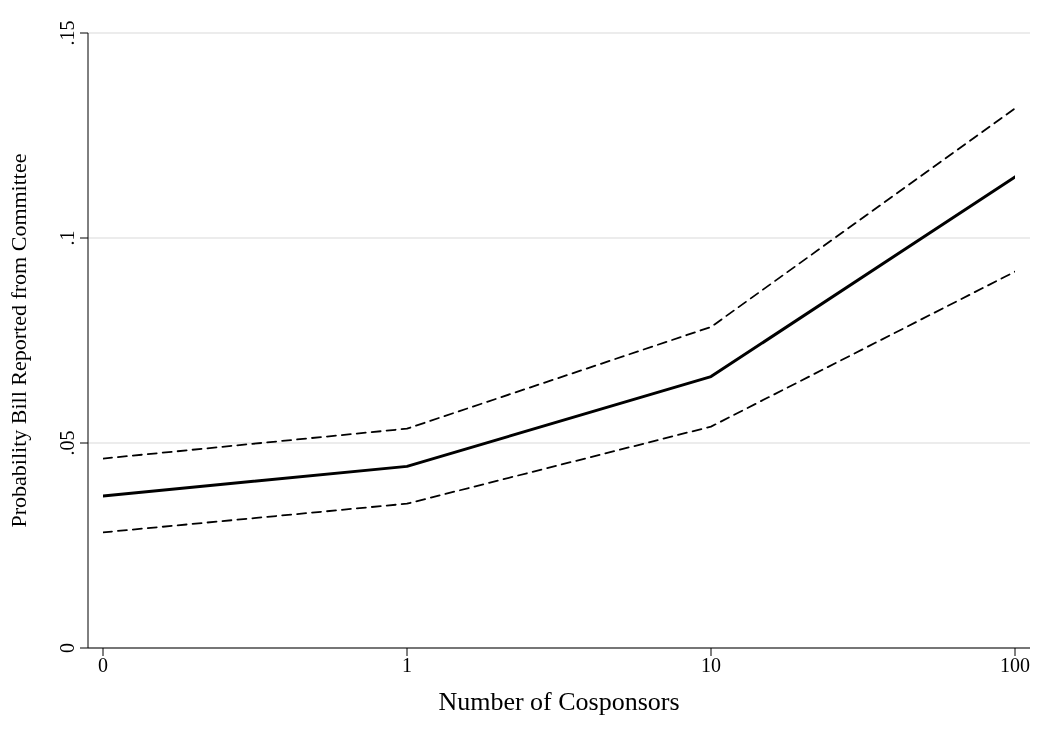 The width and height of the screenshot is (1053, 746). I want to click on y-tick-label: 0, so click(67, 648).